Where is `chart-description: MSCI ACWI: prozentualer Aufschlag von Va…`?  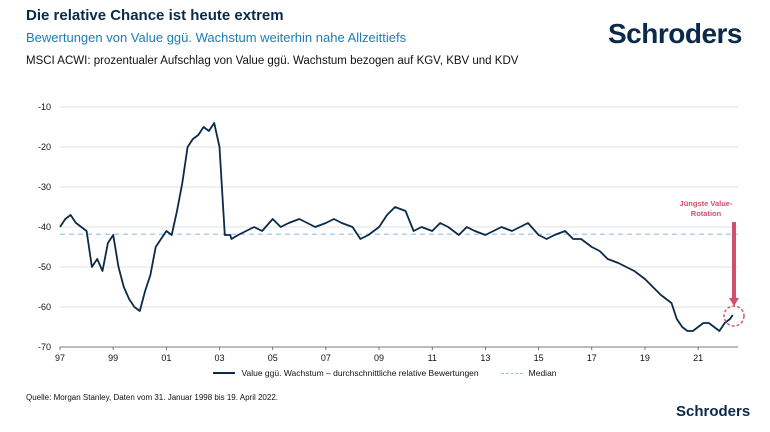 chart-description: MSCI ACWI: prozentualer Aufschlag von Va… is located at coordinates (272, 61).